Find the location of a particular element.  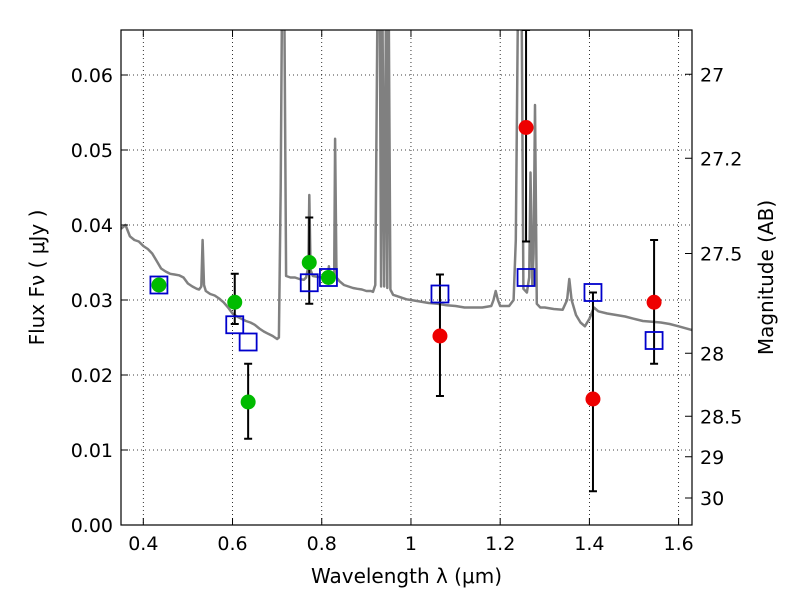

right-tick-label: 29 is located at coordinates (712, 458).